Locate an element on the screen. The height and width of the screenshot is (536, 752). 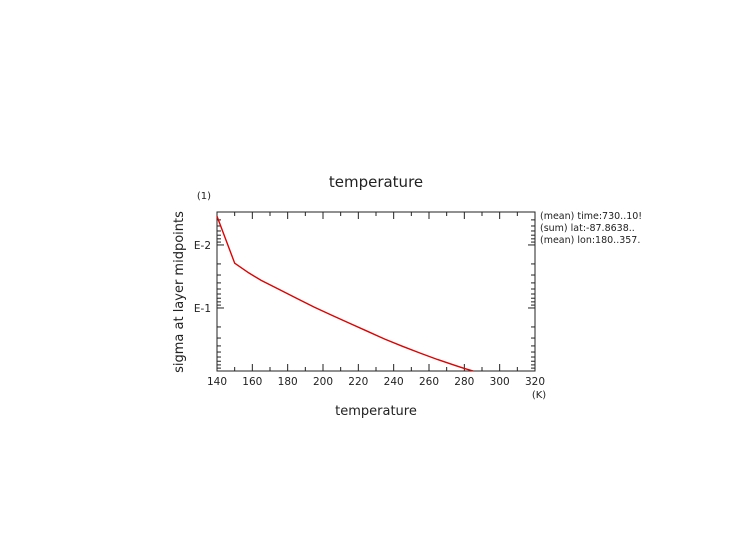
annotation-time: (mean) time:730..10! is located at coordinates (591, 216).